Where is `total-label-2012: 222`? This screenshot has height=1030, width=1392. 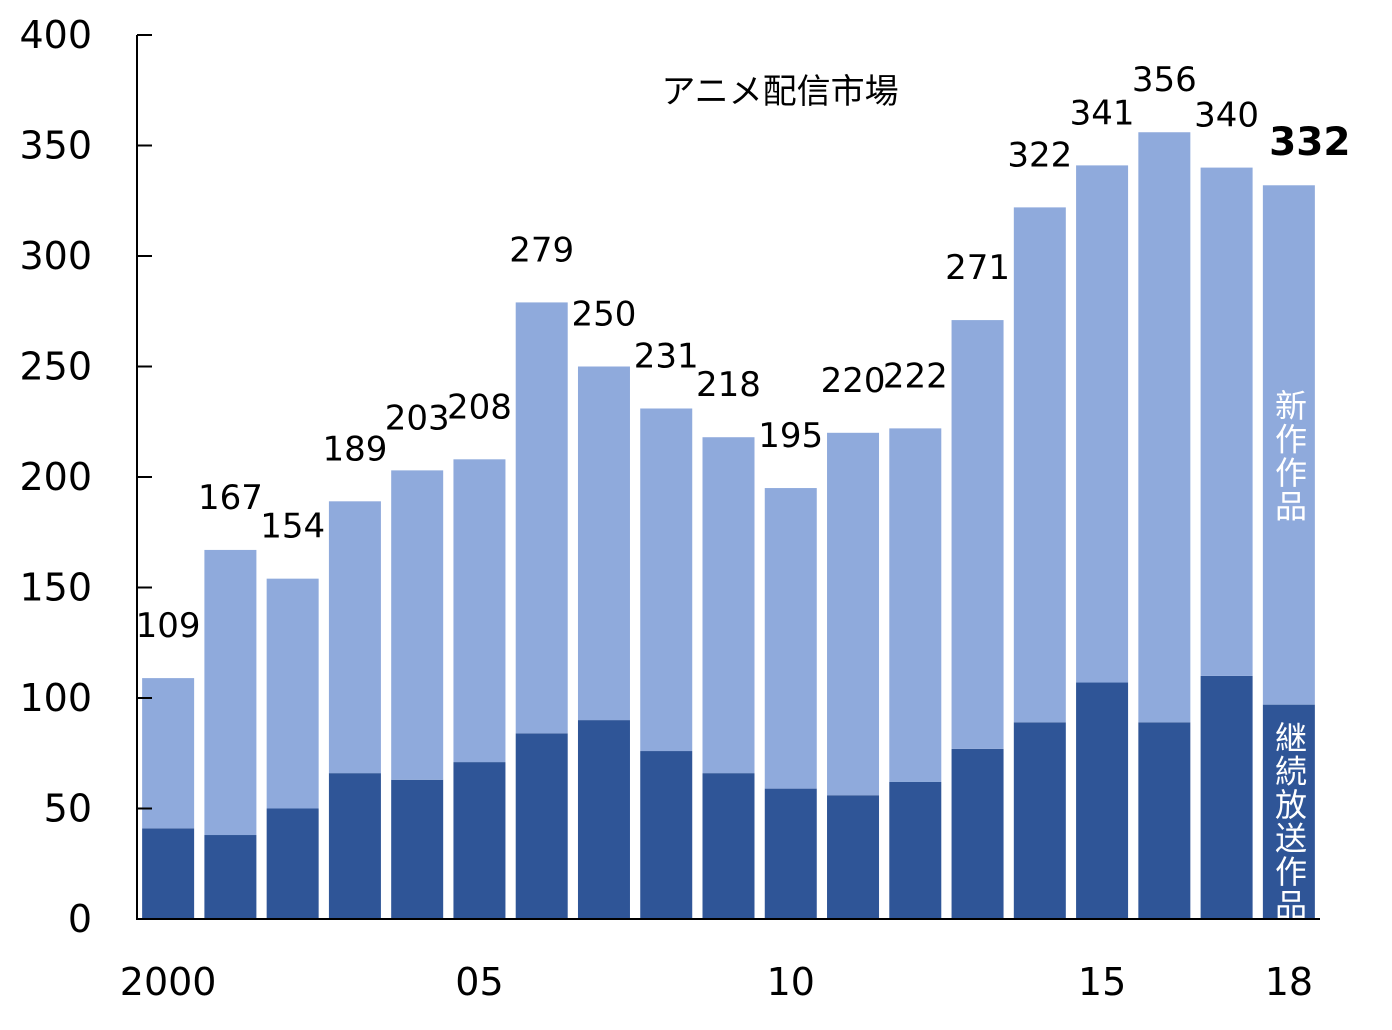
total-label-2012: 222 is located at coordinates (915, 376).